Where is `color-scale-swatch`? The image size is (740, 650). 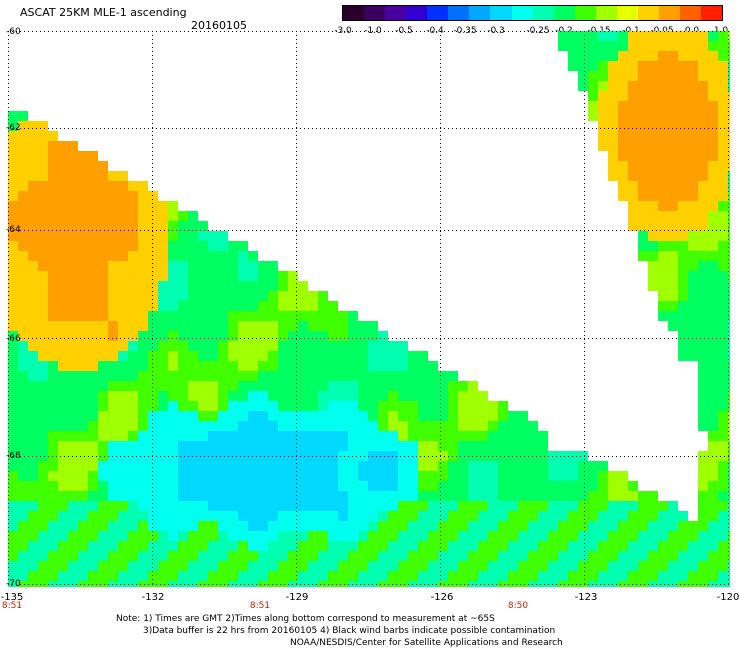 color-scale-swatch is located at coordinates (396, 13).